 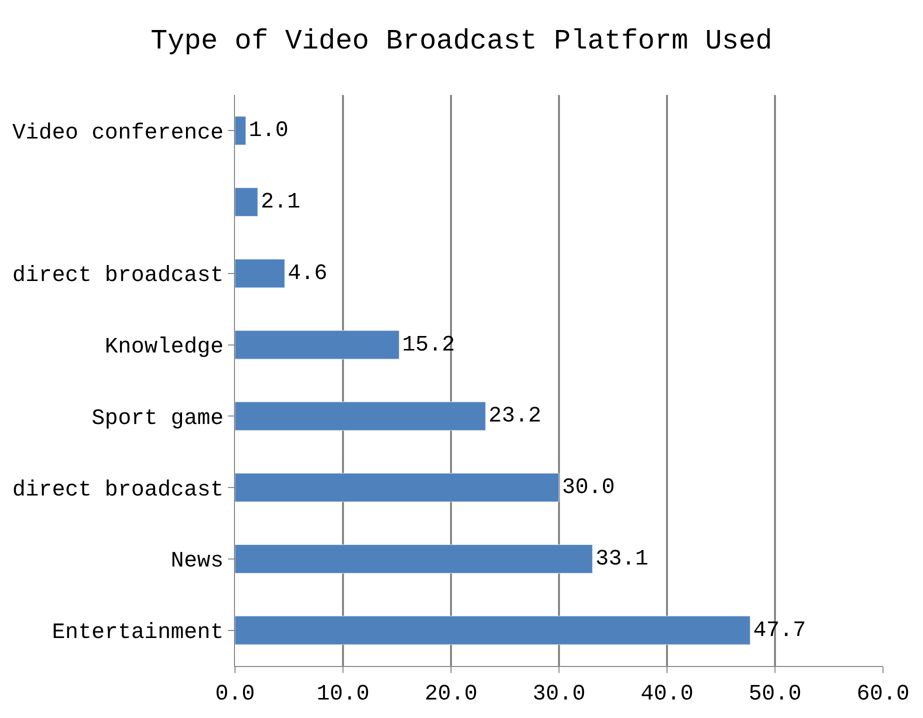 I want to click on data-label: 15.2, so click(x=428, y=345).